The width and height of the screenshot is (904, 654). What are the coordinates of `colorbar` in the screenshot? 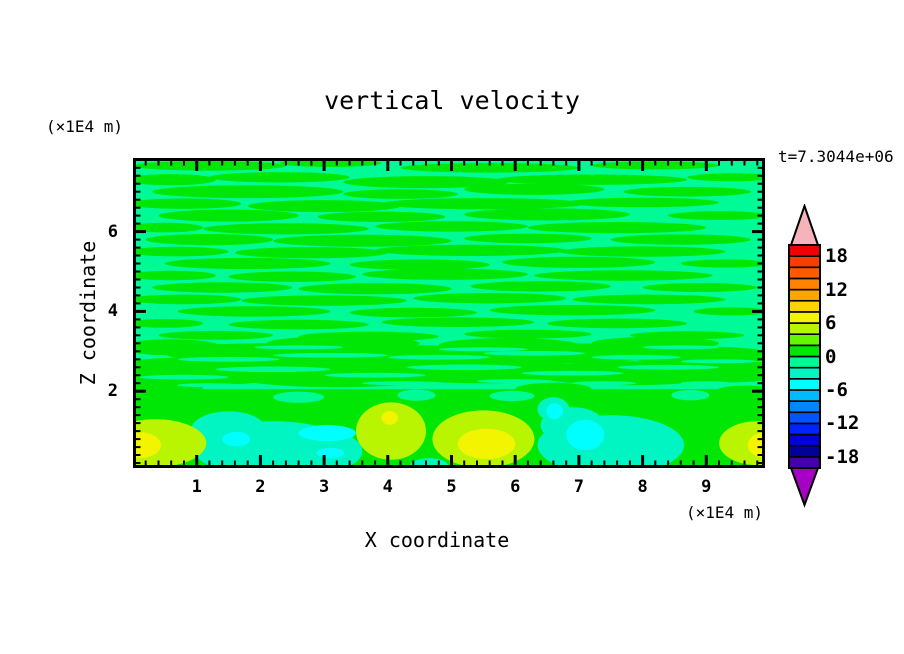 It's located at (805, 355).